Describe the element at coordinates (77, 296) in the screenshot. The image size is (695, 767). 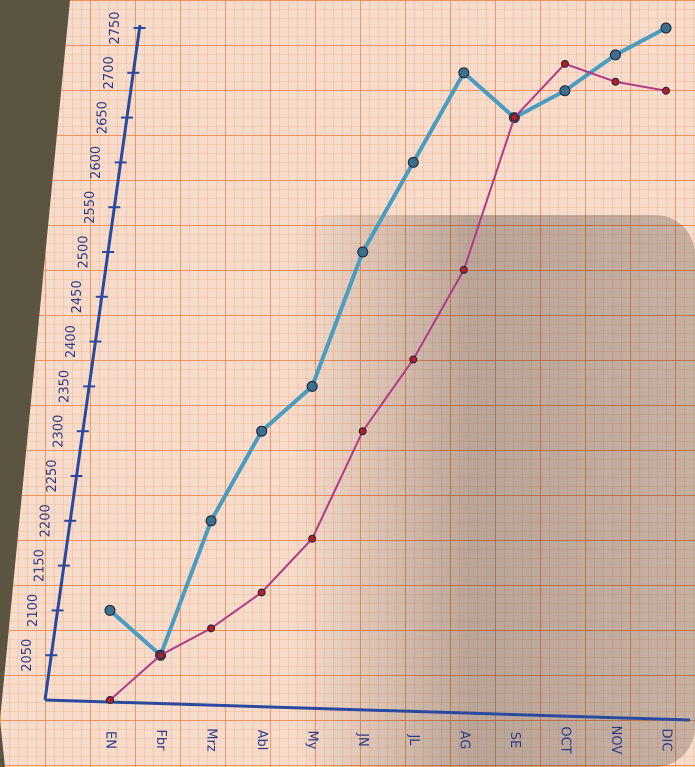
I see `y-tick-label: 2450` at that location.